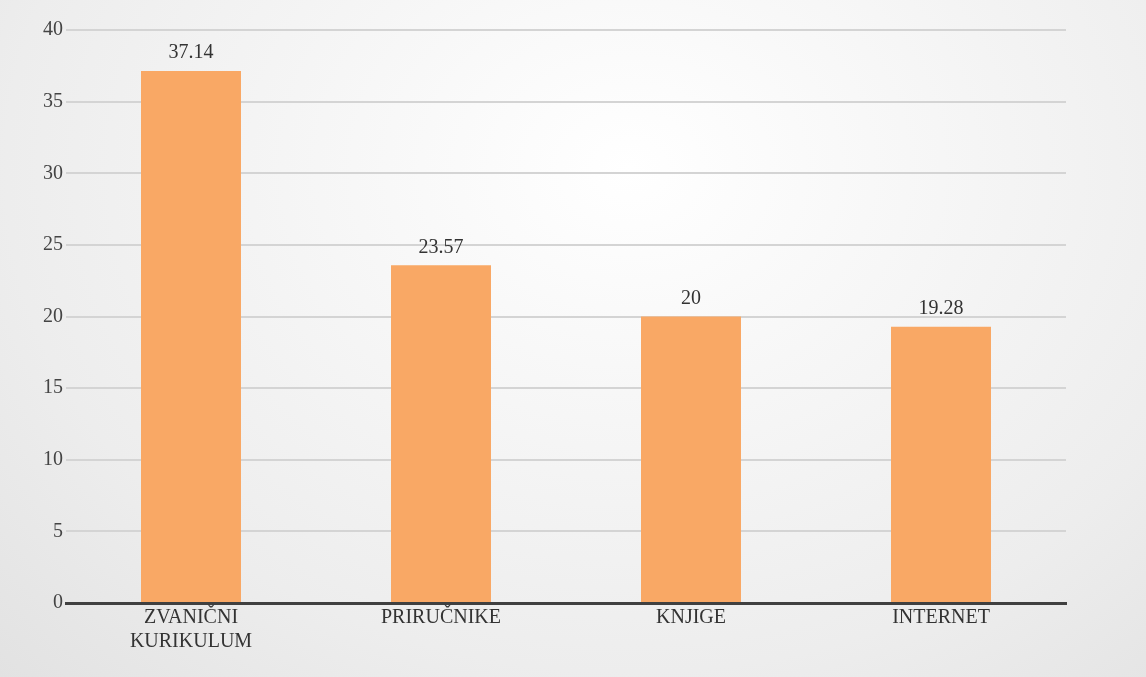 This screenshot has height=677, width=1146. What do you see at coordinates (441, 245) in the screenshot?
I see `data-label: 23.57` at bounding box center [441, 245].